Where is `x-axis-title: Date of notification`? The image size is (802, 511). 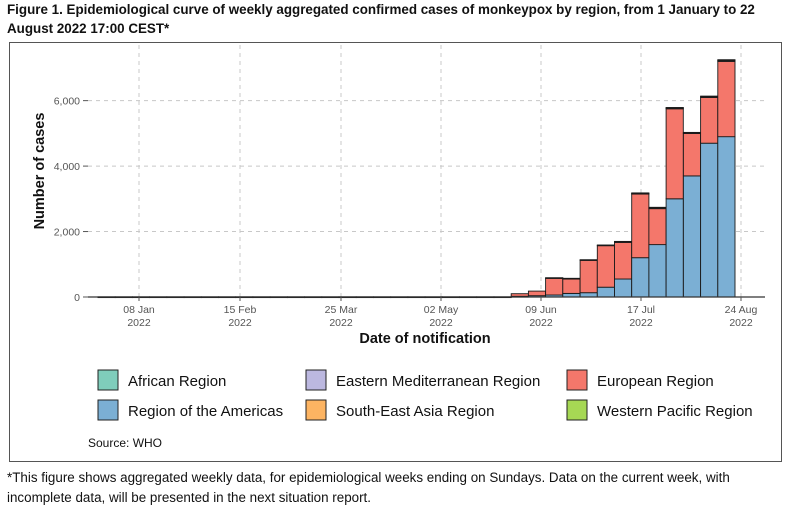 x-axis-title: Date of notification is located at coordinates (424, 339).